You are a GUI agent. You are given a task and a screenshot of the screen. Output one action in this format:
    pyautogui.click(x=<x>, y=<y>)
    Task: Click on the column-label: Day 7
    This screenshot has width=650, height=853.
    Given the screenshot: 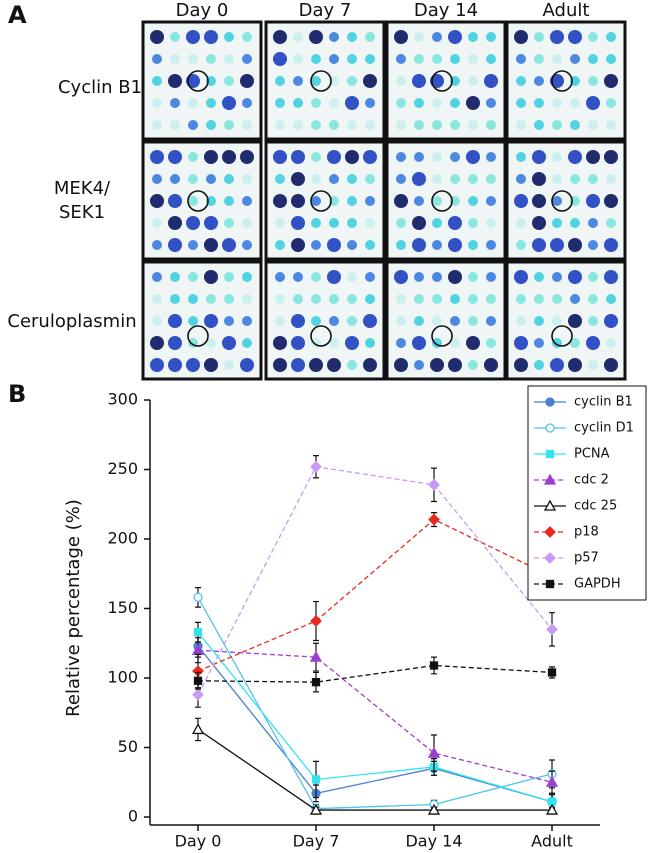 What is the action you would take?
    pyautogui.click(x=325, y=10)
    